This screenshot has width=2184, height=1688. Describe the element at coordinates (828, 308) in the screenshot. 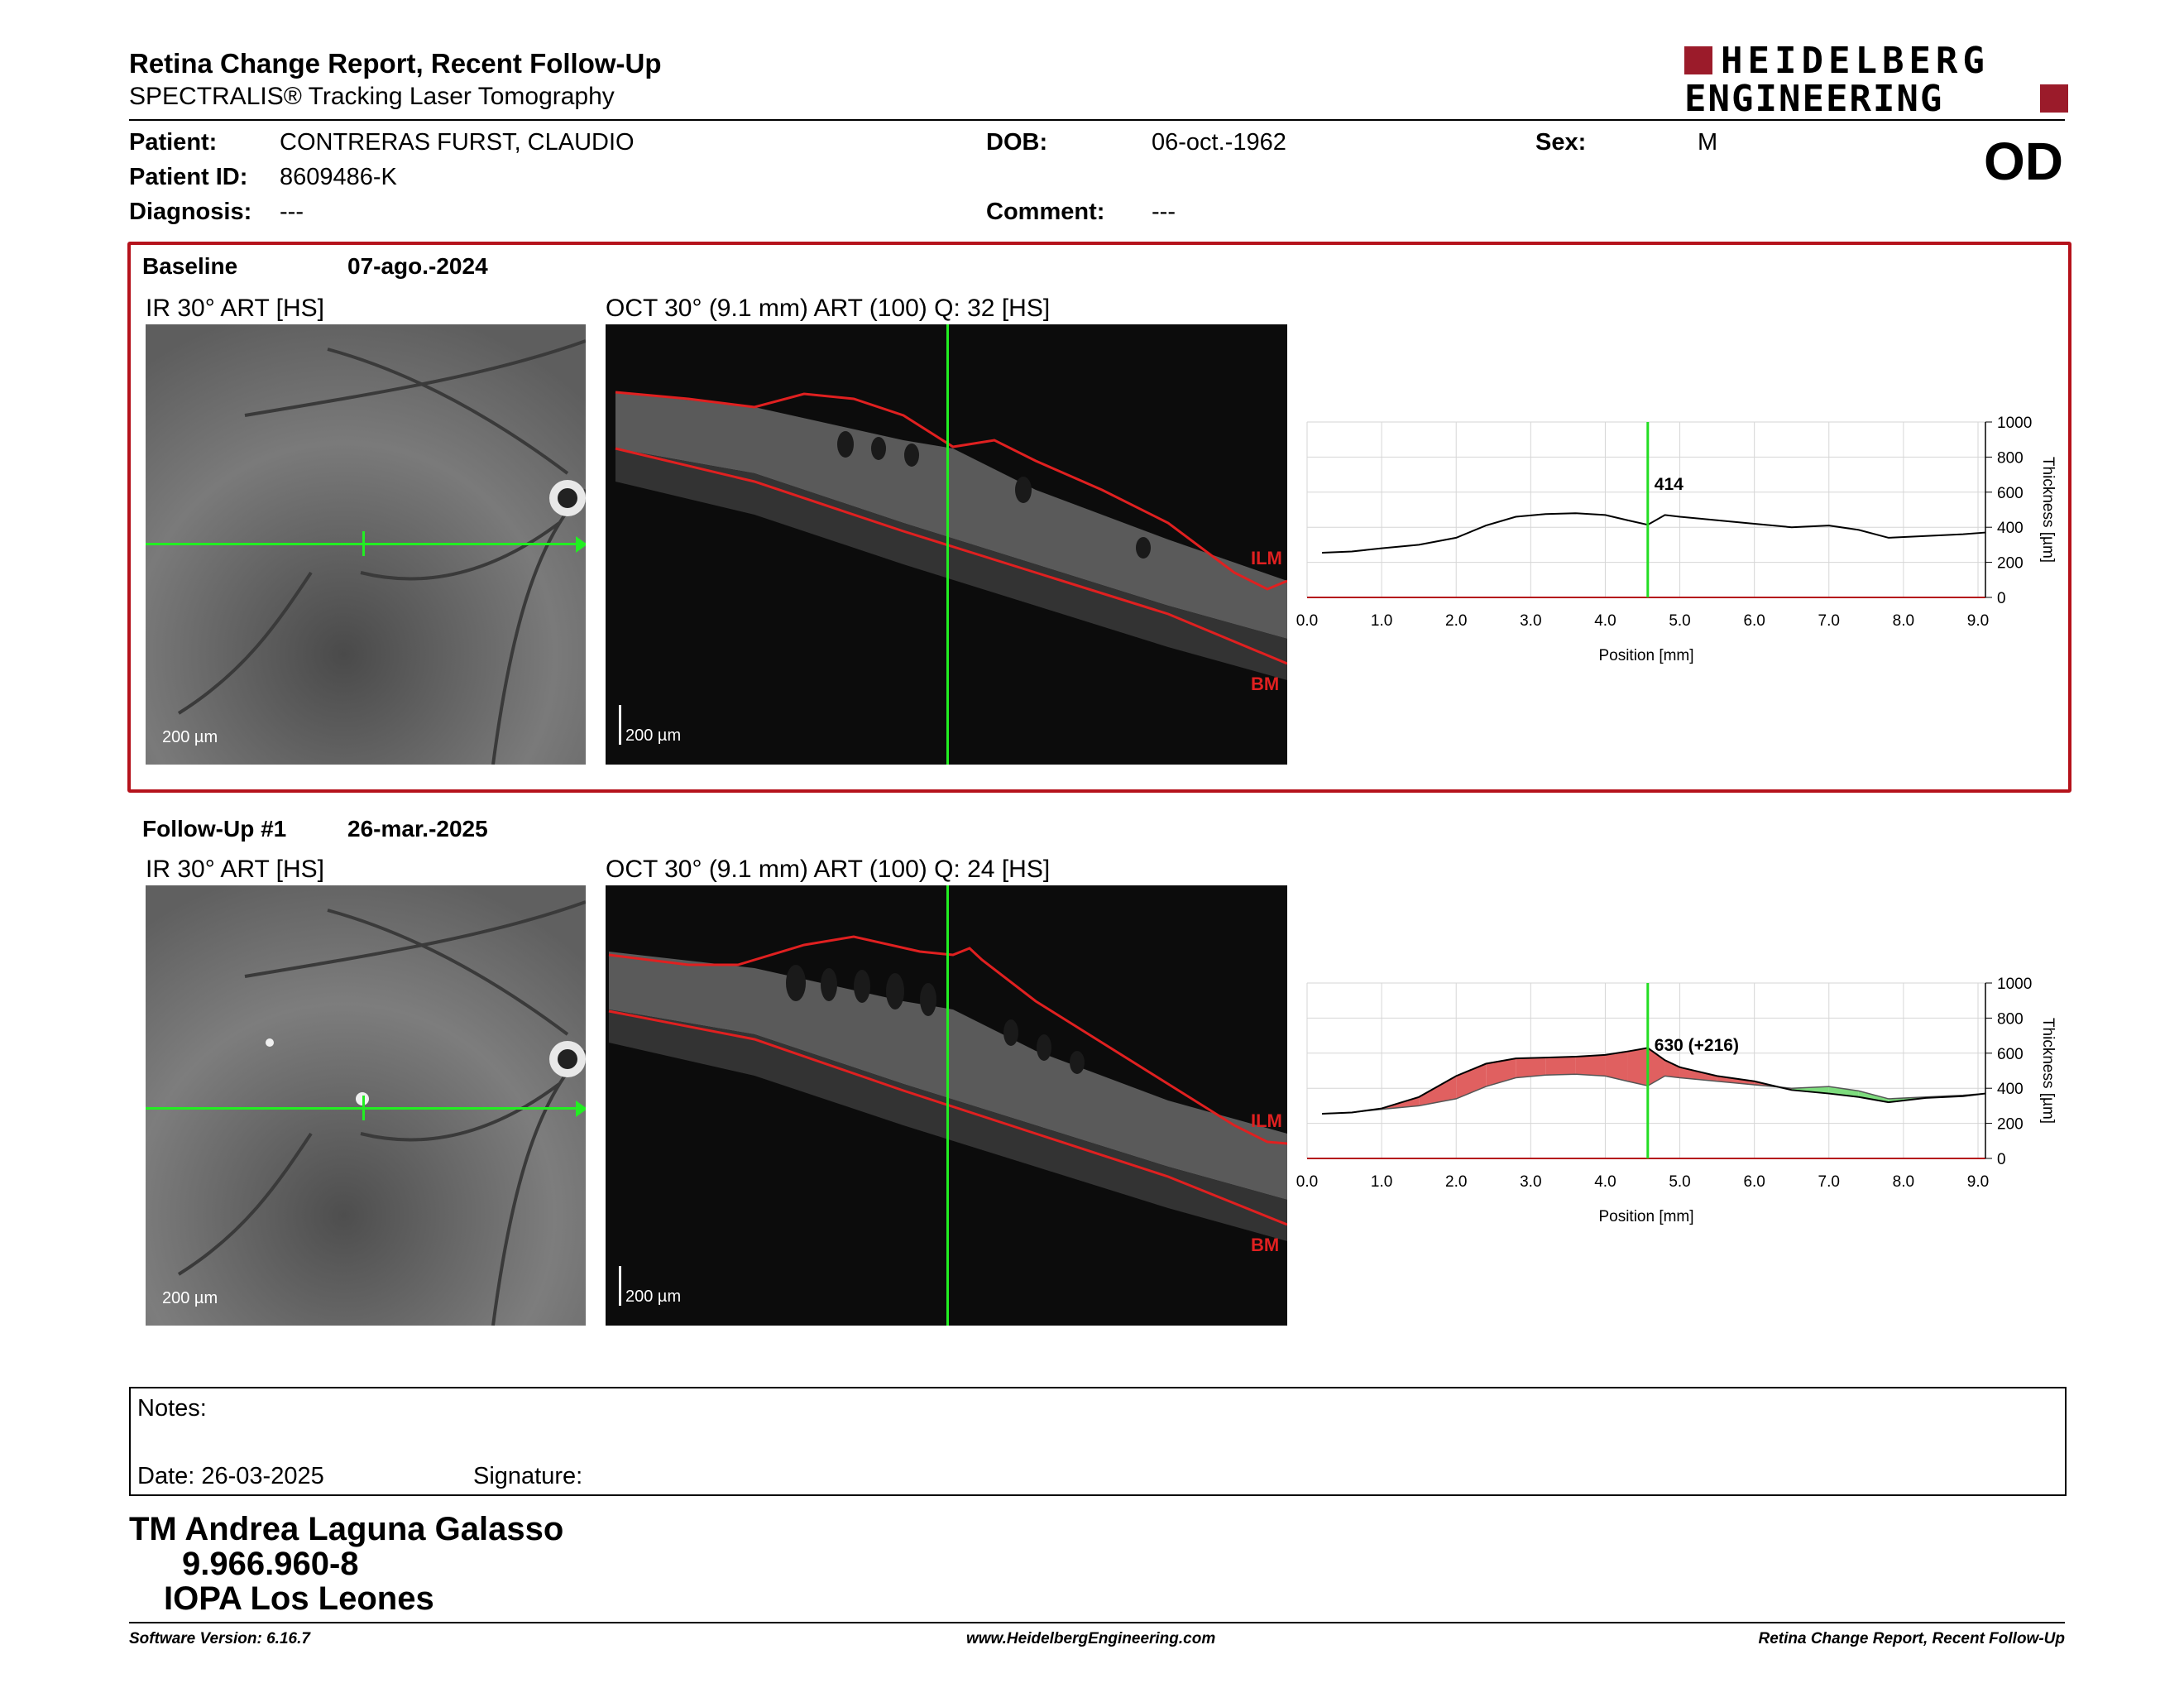

I see `baseline-oct-title: OCT 30° (9.1 mm) ART (100) Q: 32 [HS]` at that location.